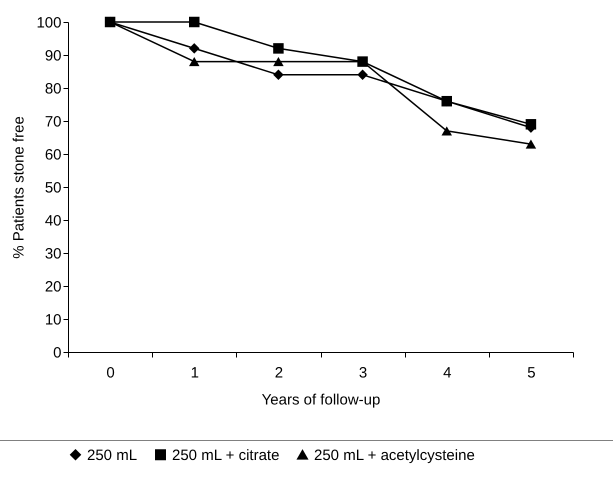 Image resolution: width=613 pixels, height=492 pixels. Describe the element at coordinates (53, 320) in the screenshot. I see `y-tick-label: 10` at that location.